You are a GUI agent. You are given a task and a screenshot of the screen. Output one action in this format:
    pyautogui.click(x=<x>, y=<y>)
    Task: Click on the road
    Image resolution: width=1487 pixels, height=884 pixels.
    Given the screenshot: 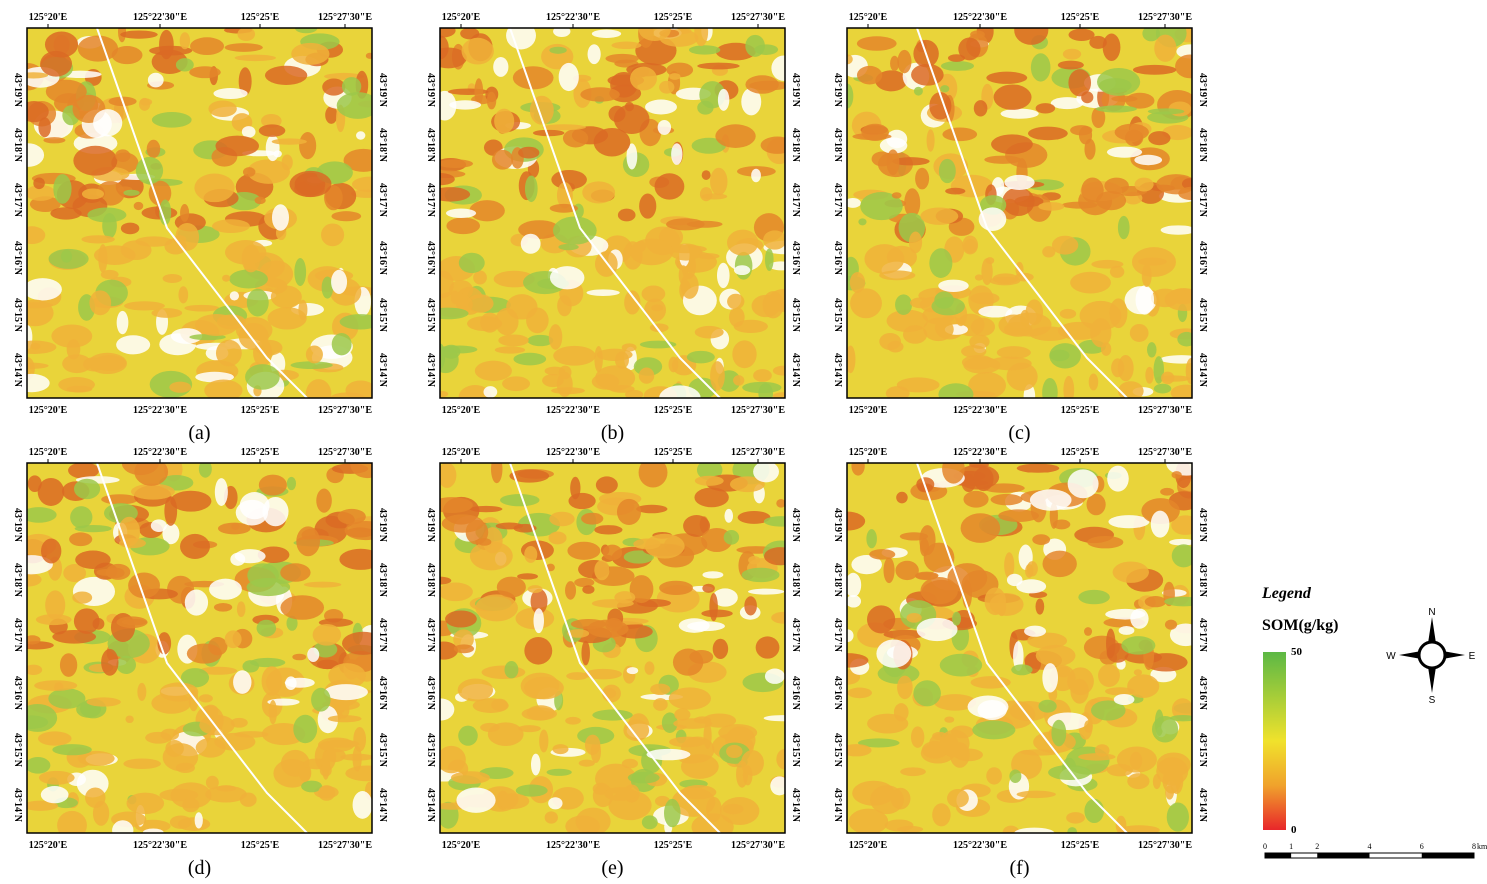 What is the action you would take?
    pyautogui.click(x=202, y=213)
    